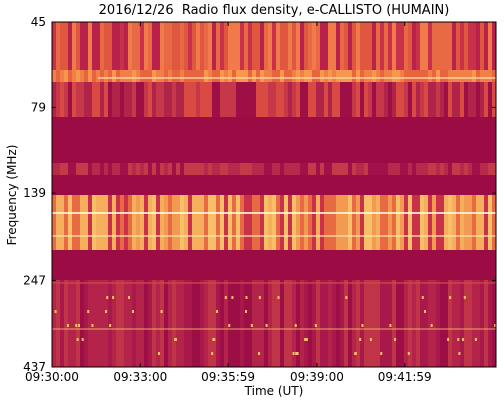 This screenshot has width=504, height=404. What do you see at coordinates (317, 377) in the screenshot?
I see `x-tick-label: 09:39:00` at bounding box center [317, 377].